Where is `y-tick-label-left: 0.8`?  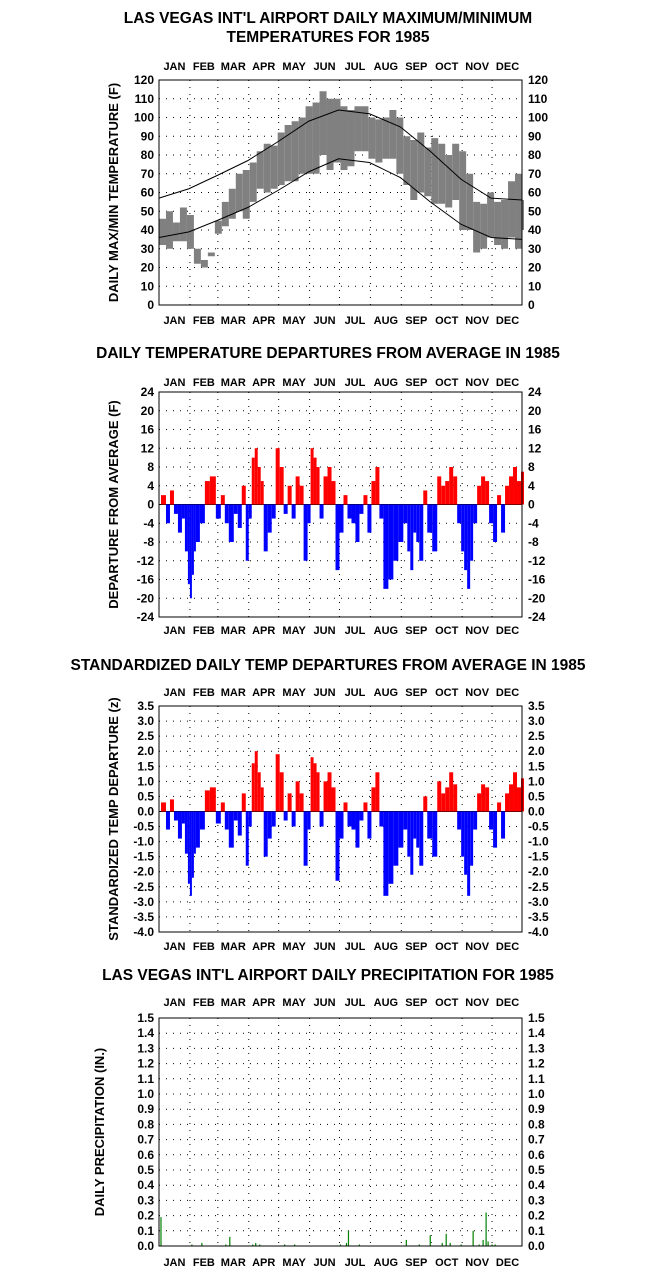 y-tick-label-left: 0.8 is located at coordinates (145, 1124).